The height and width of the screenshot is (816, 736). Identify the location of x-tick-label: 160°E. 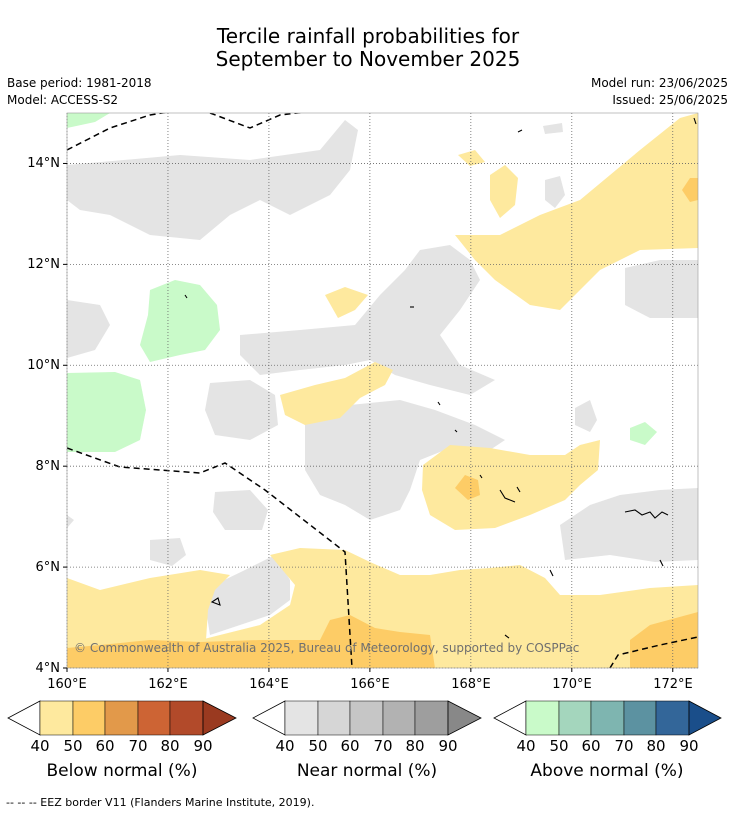
(67, 684).